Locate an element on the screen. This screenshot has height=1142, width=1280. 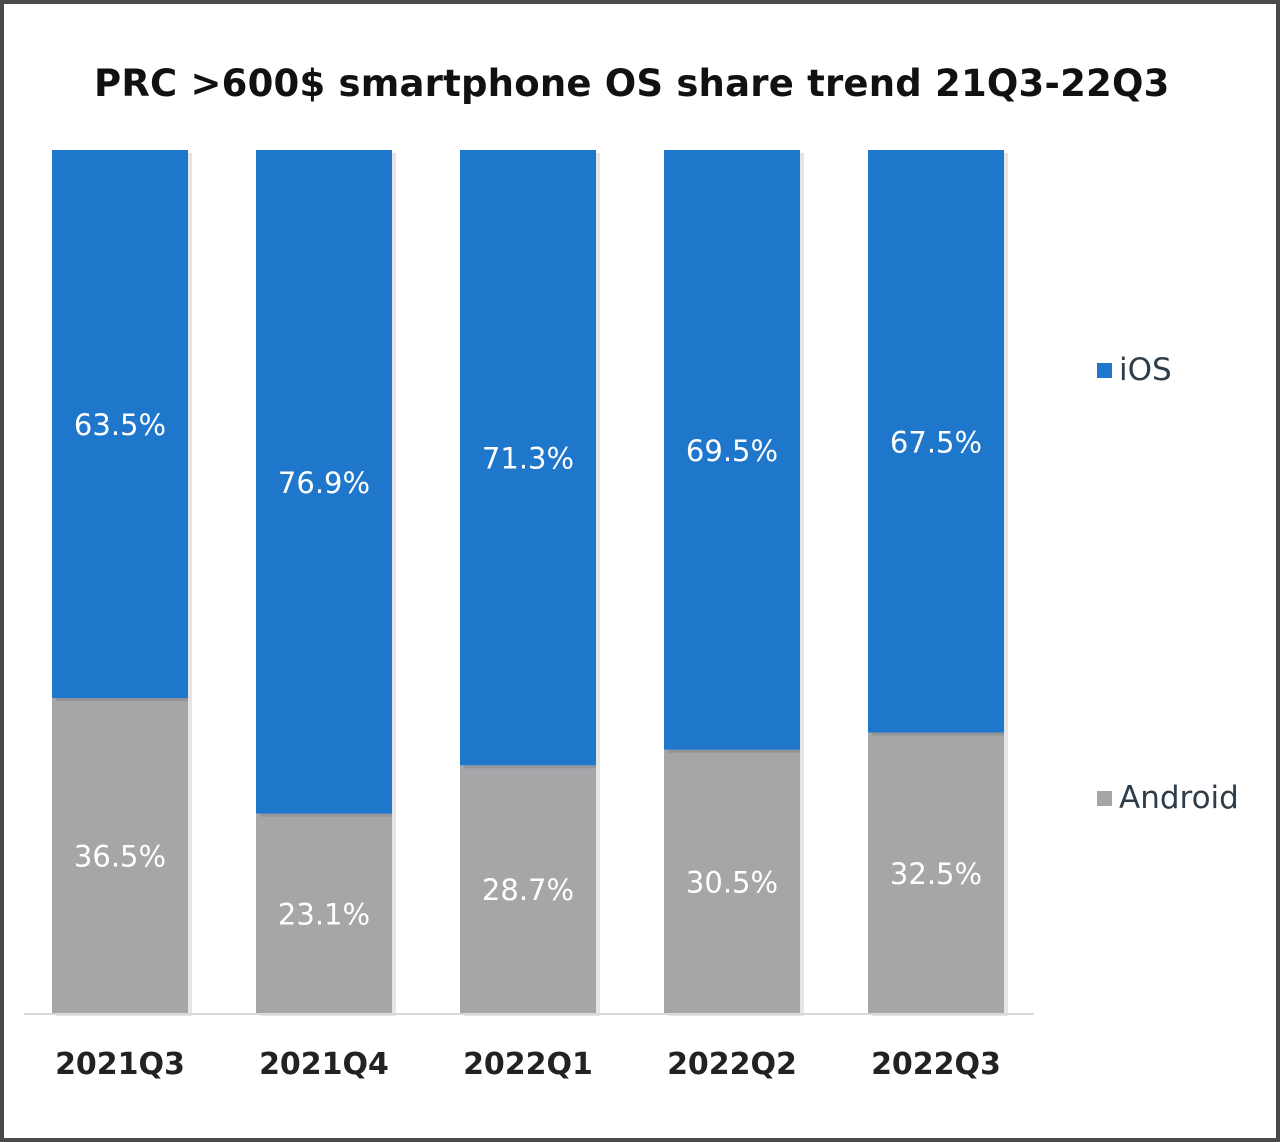
bar-segment-ios-2021Q4 is located at coordinates (324, 482).